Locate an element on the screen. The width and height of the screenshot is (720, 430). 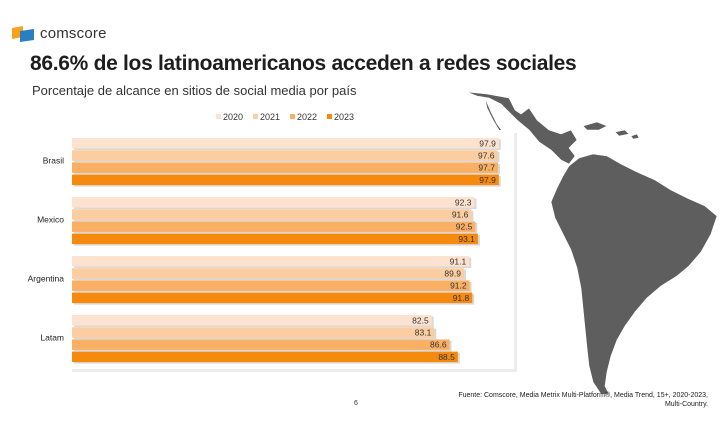
legend-label: 2023 is located at coordinates (344, 117).